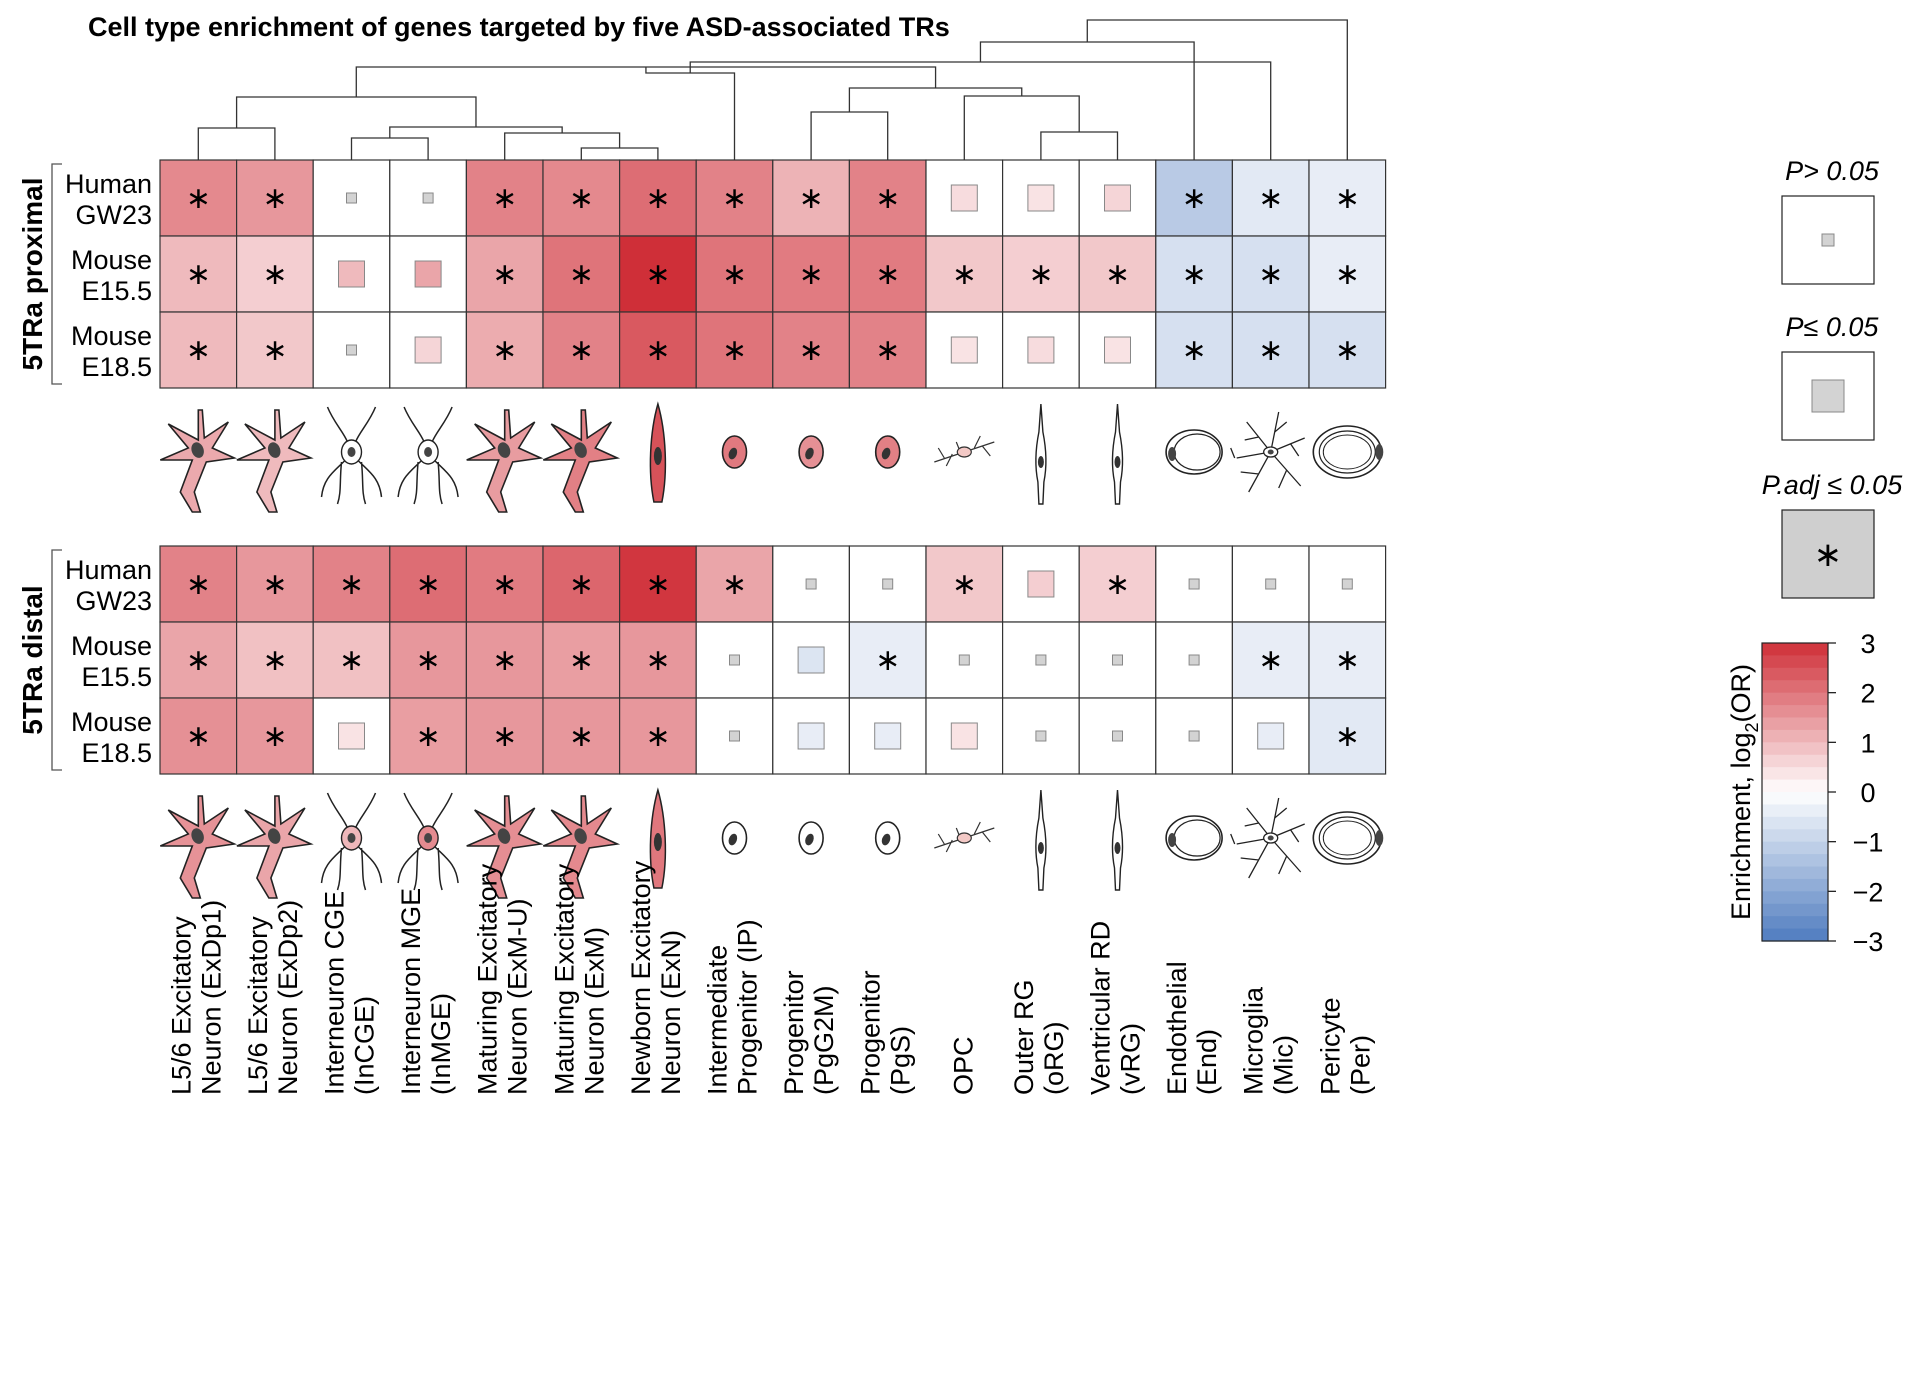 Image resolution: width=1920 pixels, height=1398 pixels. Describe the element at coordinates (718, 1020) in the screenshot. I see `column-label-line: Intermediate` at that location.